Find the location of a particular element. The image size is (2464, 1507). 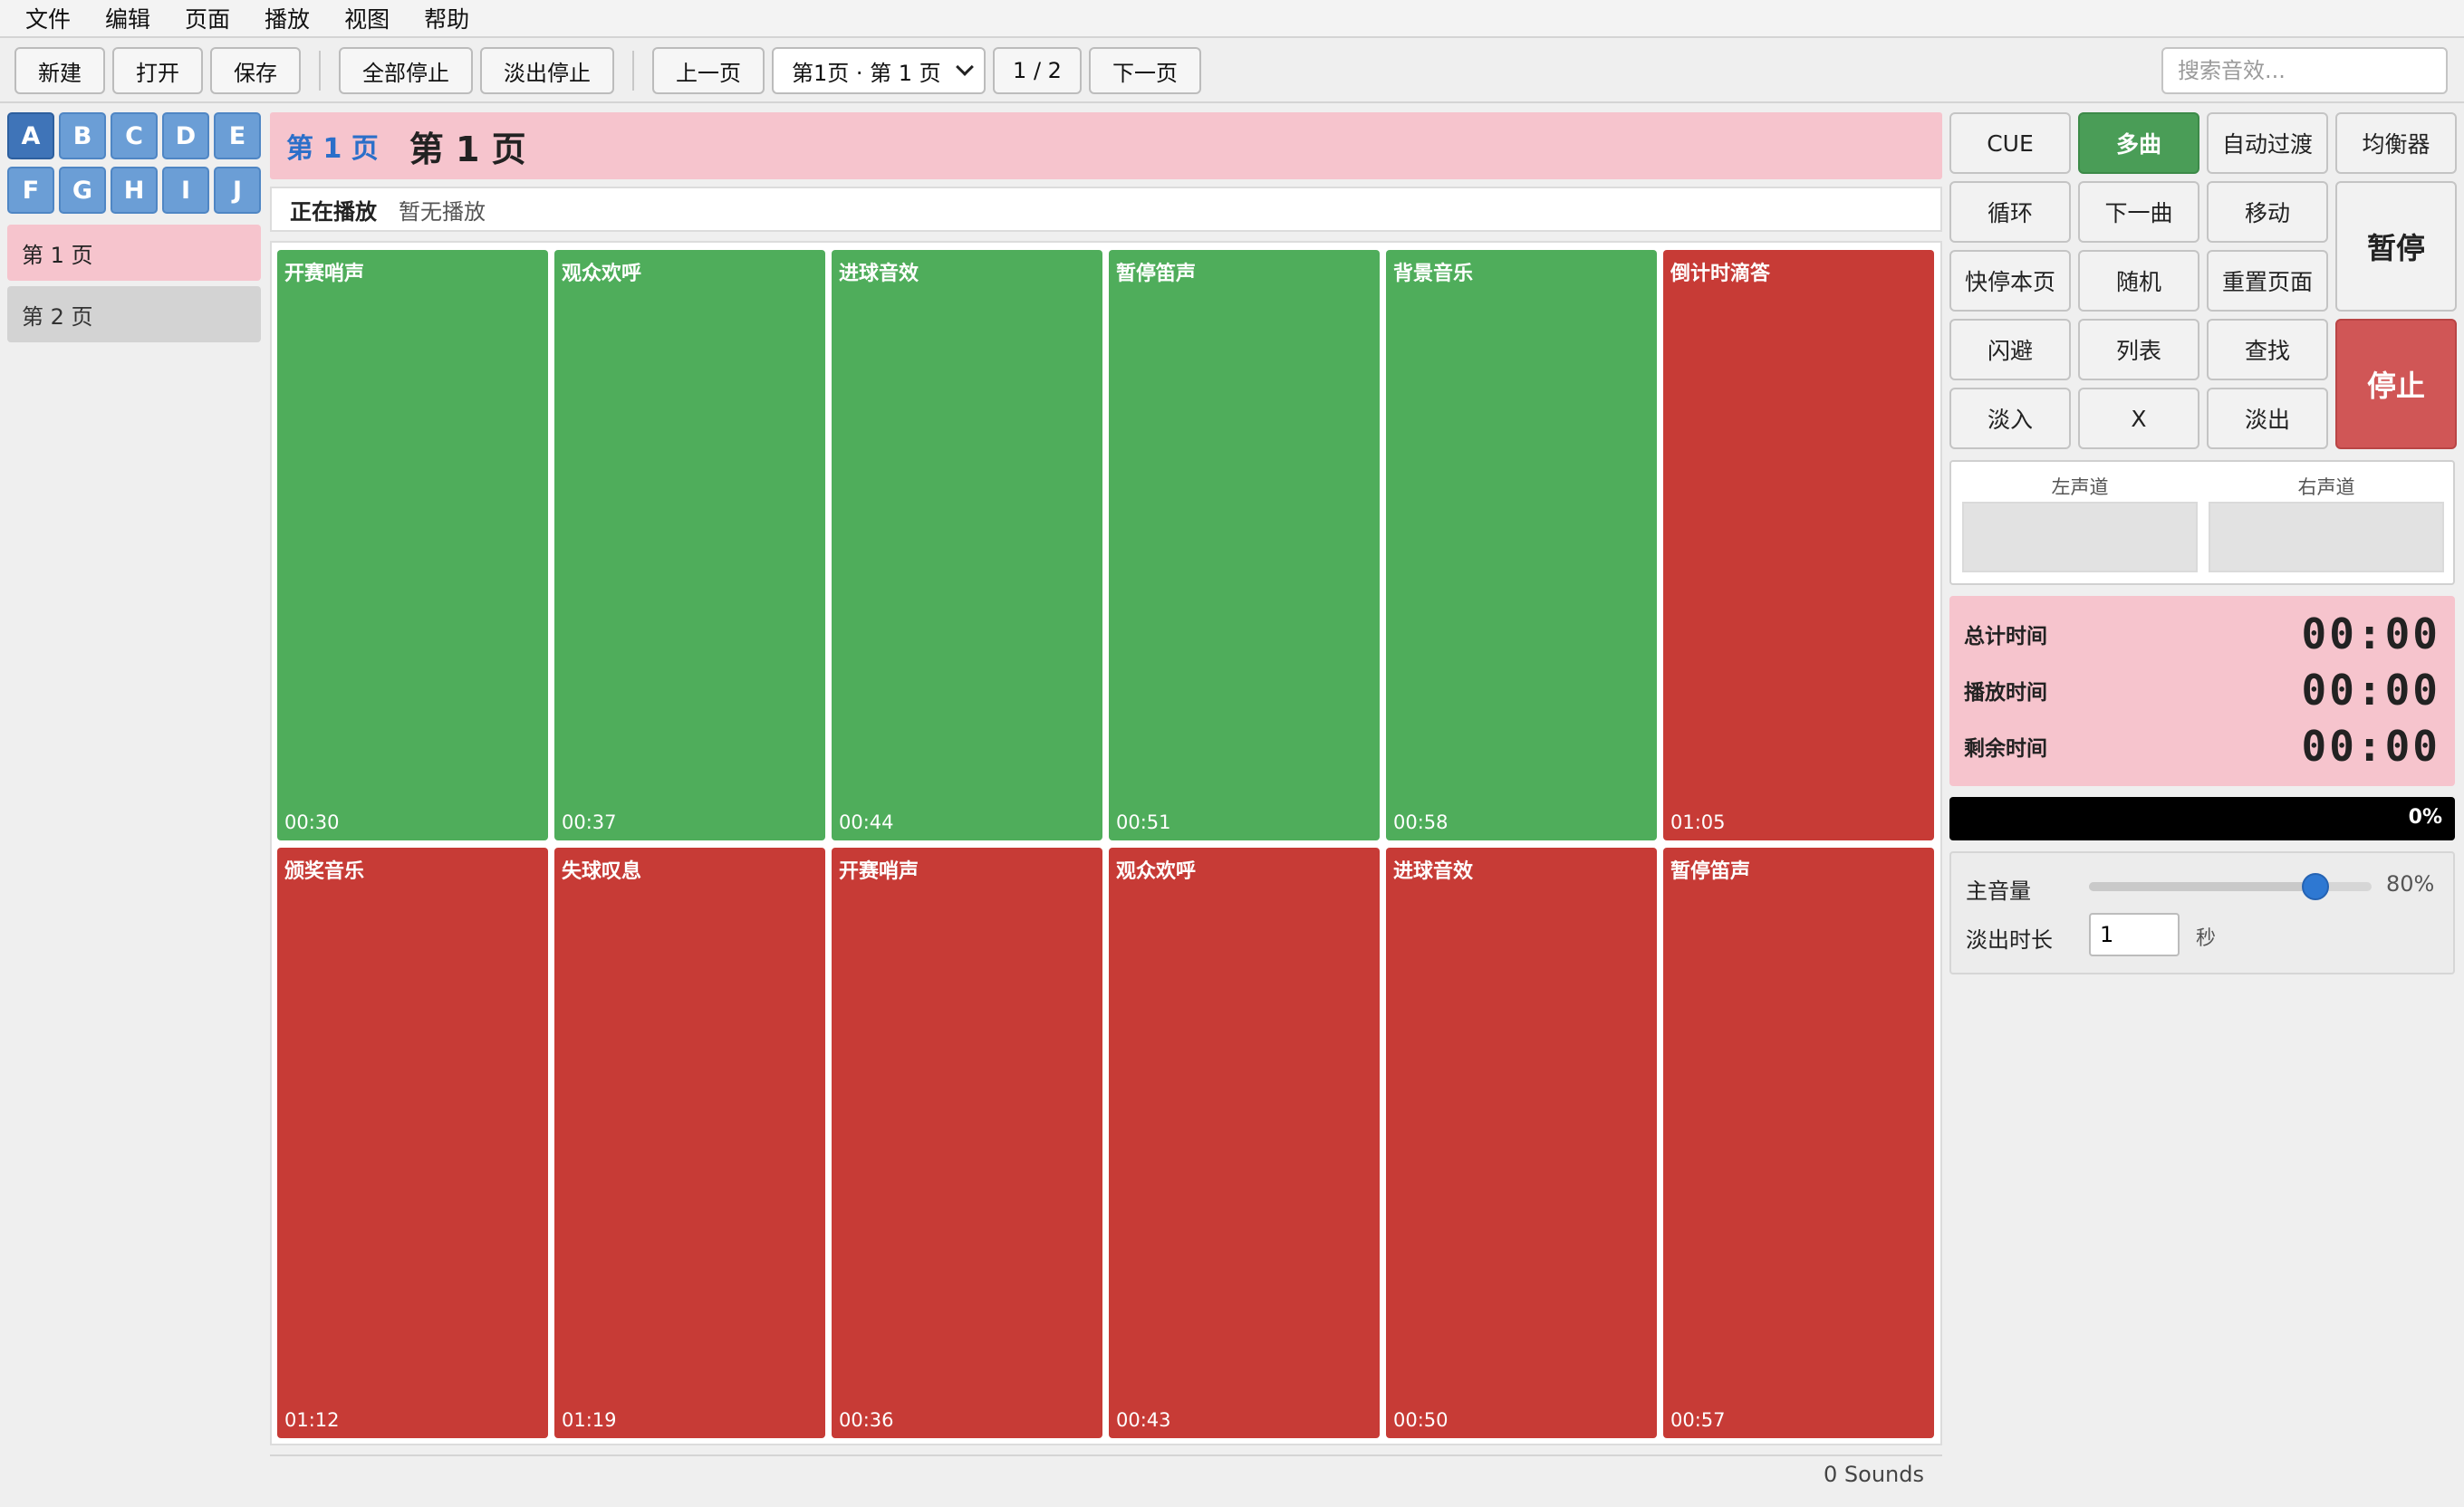

find-button: 查找 is located at coordinates (2267, 349).